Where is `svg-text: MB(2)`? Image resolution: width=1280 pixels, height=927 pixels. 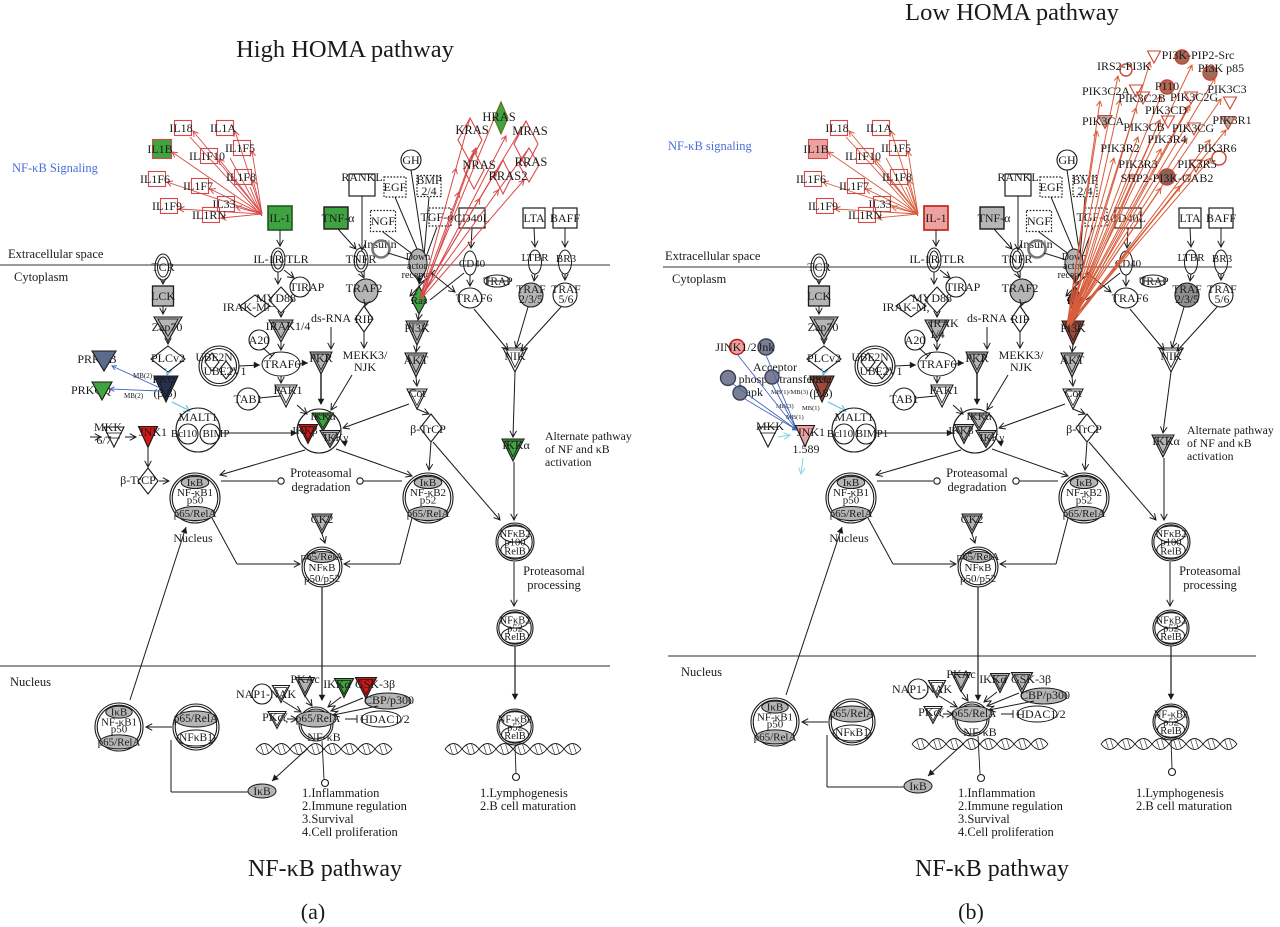
svg-text: MB(2) is located at coordinates (134, 396).